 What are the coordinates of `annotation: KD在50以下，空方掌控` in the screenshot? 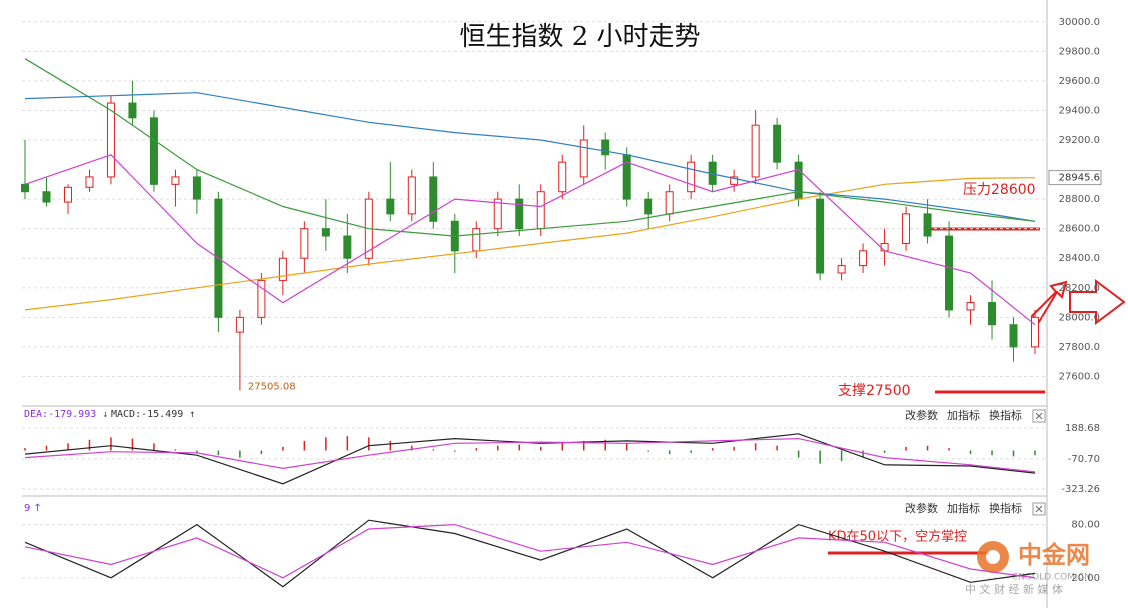 It's located at (897, 537).